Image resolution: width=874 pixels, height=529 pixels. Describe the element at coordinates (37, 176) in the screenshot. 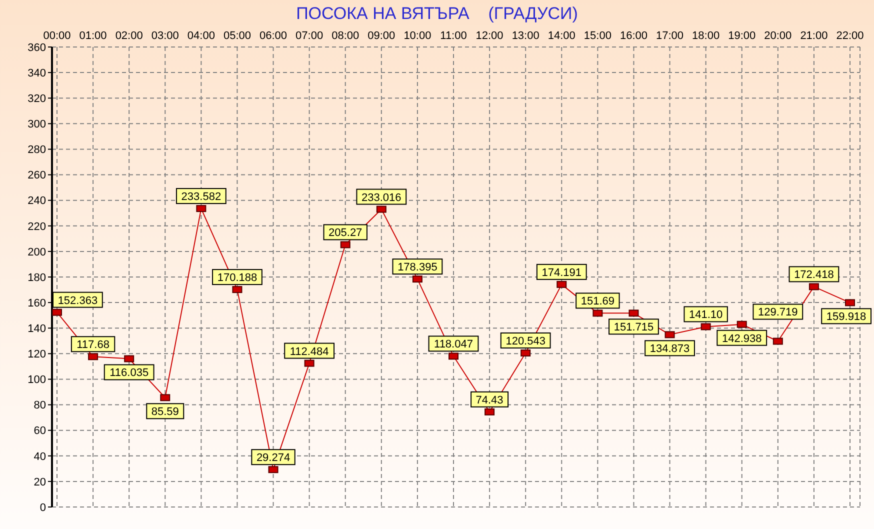

I see `y-tick-label: 260` at that location.